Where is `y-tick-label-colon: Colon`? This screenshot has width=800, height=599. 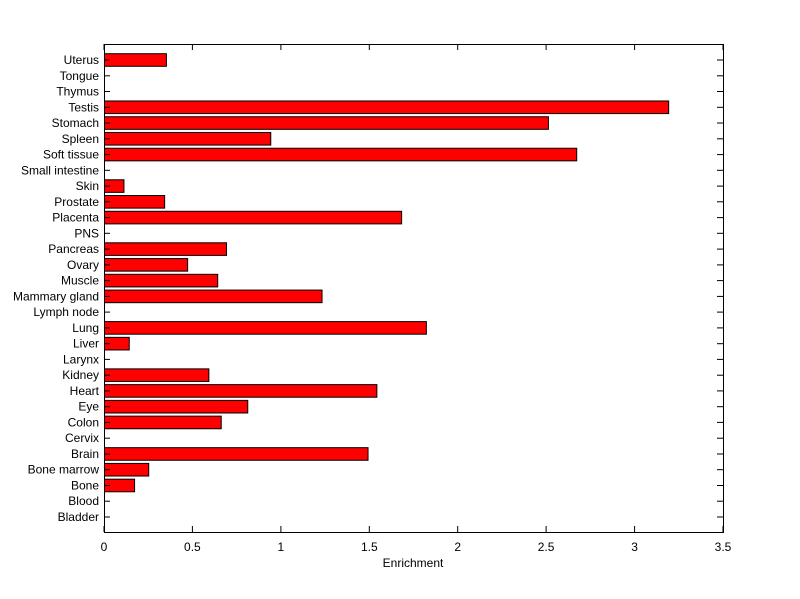 y-tick-label-colon: Colon is located at coordinates (83, 422).